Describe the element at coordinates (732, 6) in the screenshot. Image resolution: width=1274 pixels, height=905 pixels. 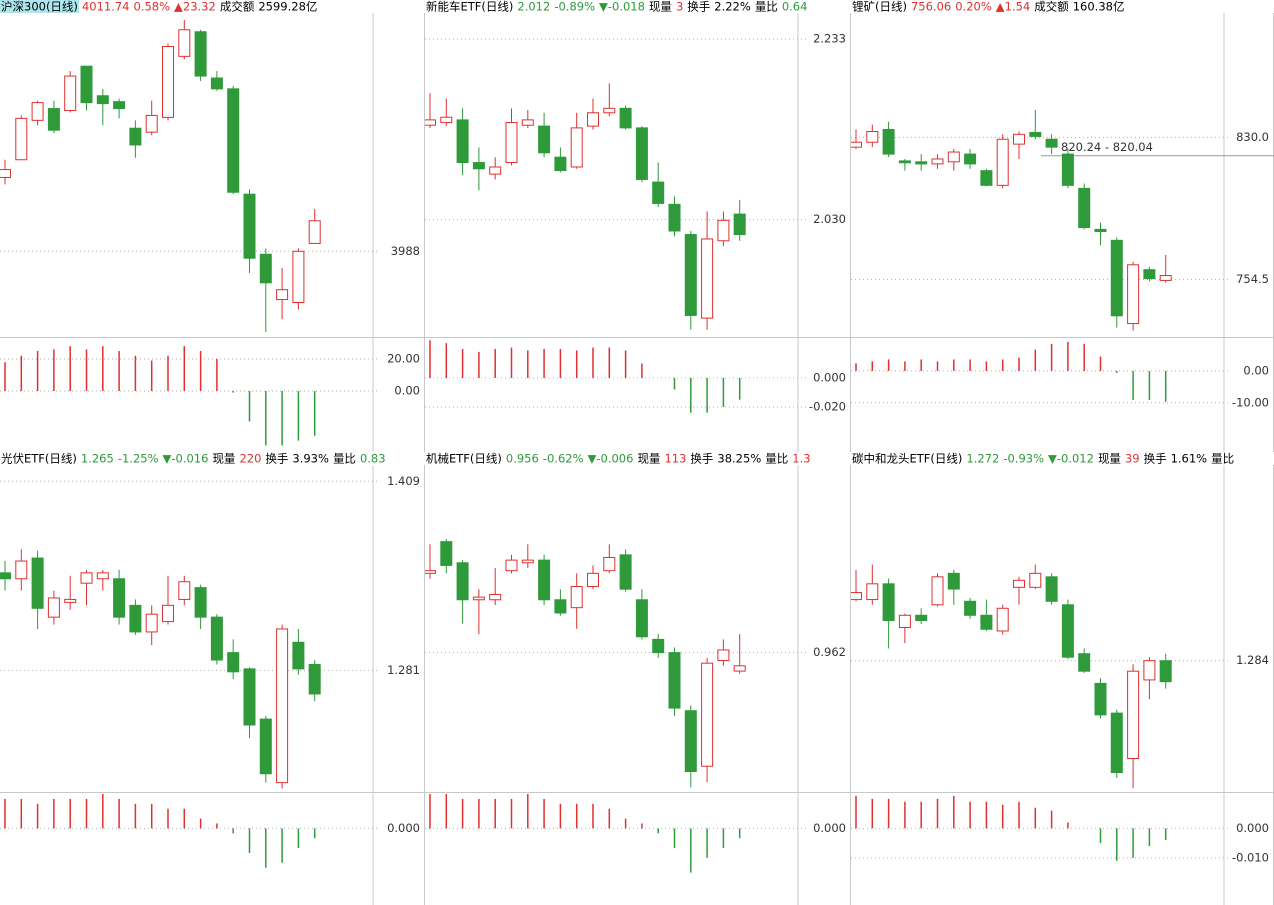
I see `header-segment: 2.22%` at that location.